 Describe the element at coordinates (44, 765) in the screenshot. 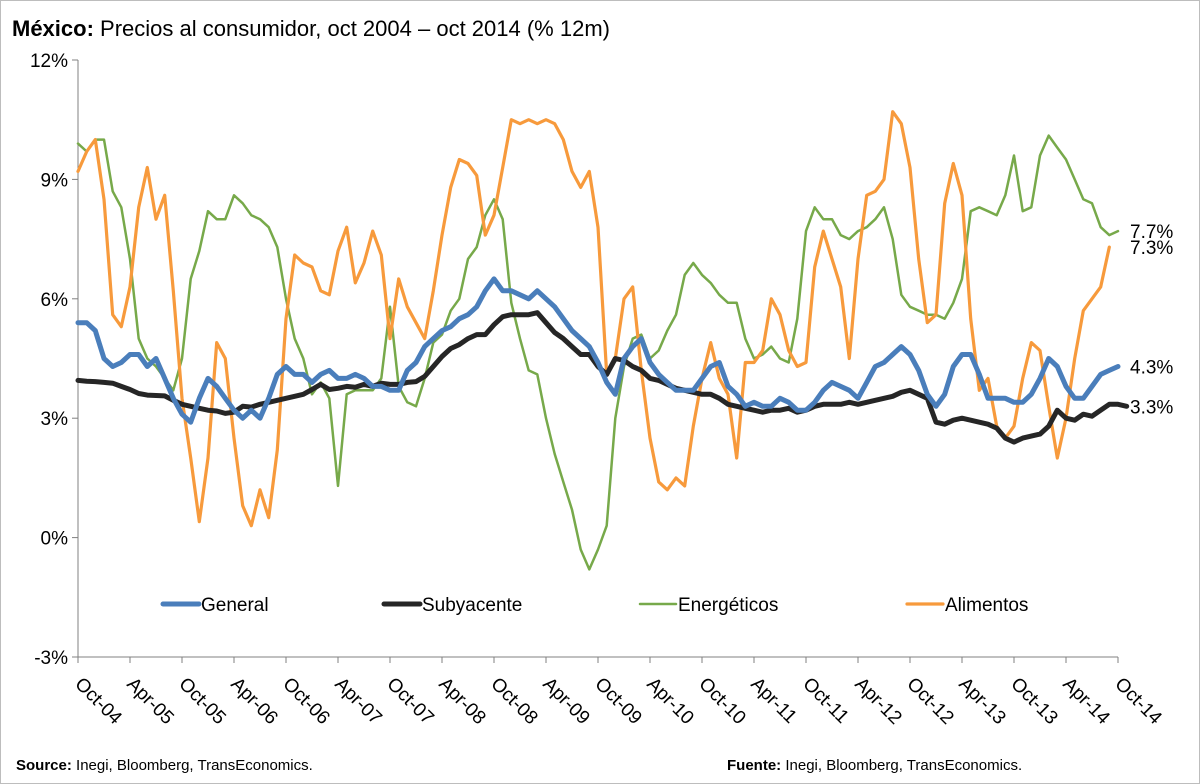

I see `source-bold: Source:` at that location.